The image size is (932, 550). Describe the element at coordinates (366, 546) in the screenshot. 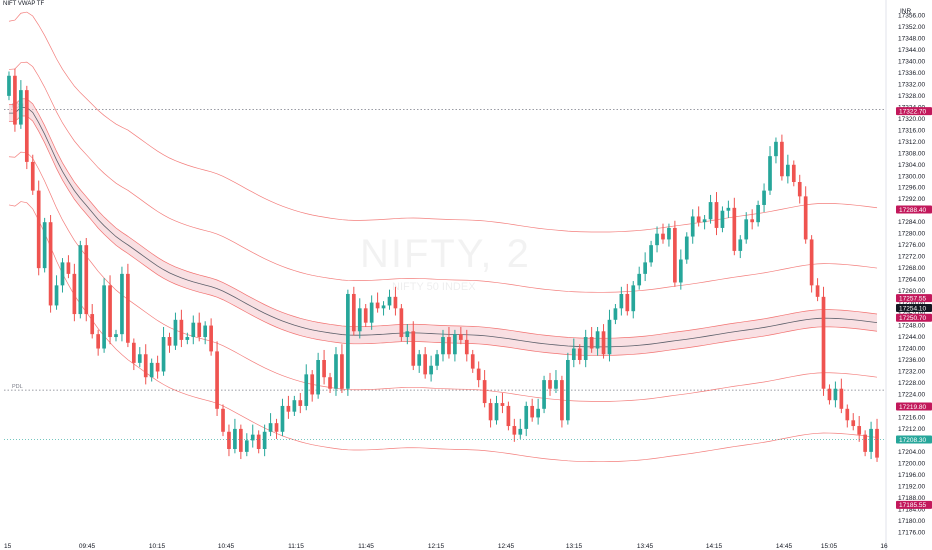

I see `time-tick-label: 11:45` at that location.